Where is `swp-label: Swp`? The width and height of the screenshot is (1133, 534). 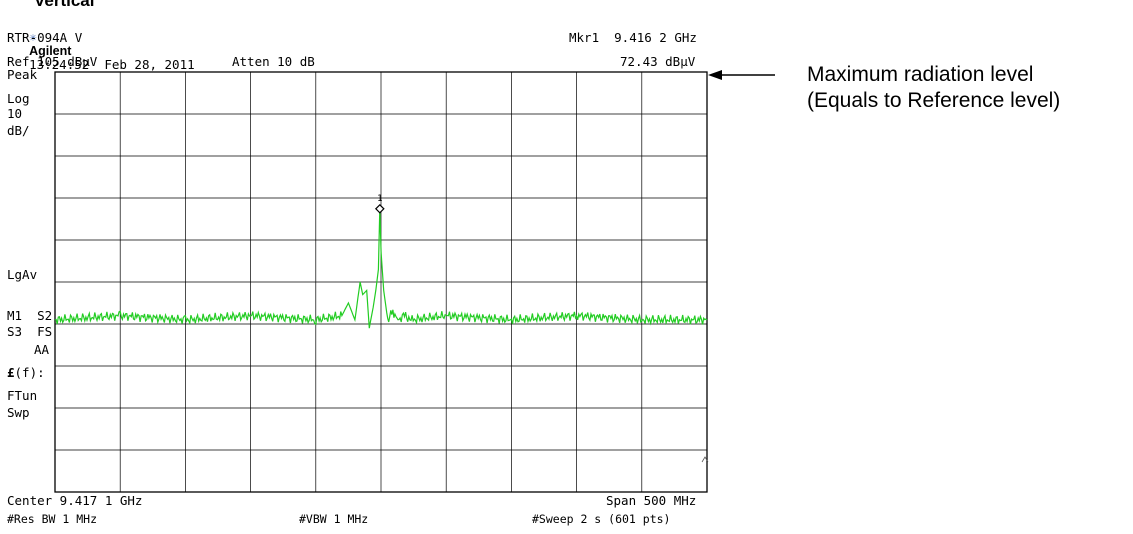
swp-label: Swp is located at coordinates (18, 412).